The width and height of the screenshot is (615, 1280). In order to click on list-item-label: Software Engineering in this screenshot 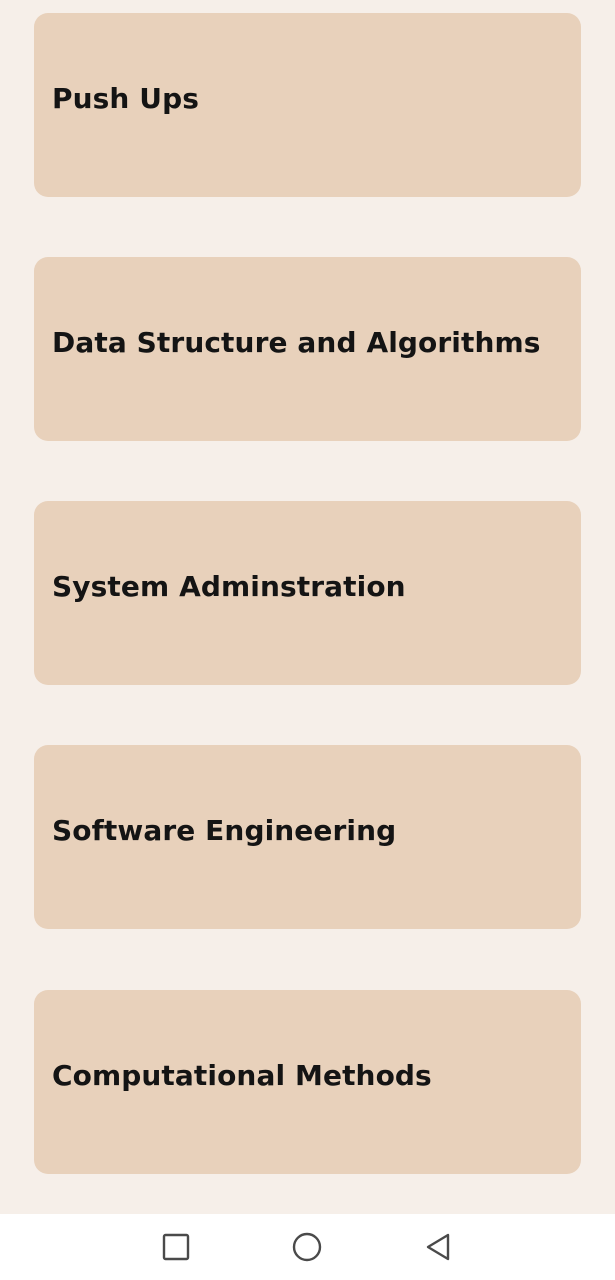, I will do `click(224, 830)`.